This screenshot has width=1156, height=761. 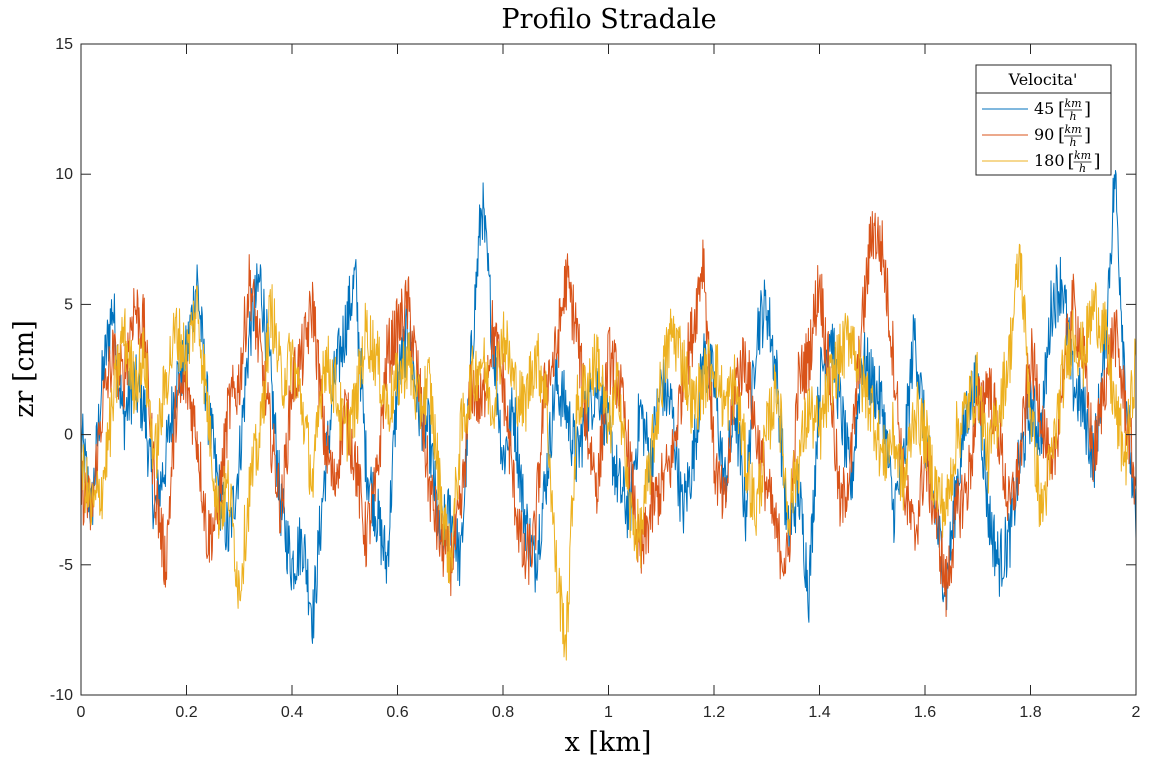 I want to click on x-tick-label: 0, so click(x=81, y=712).